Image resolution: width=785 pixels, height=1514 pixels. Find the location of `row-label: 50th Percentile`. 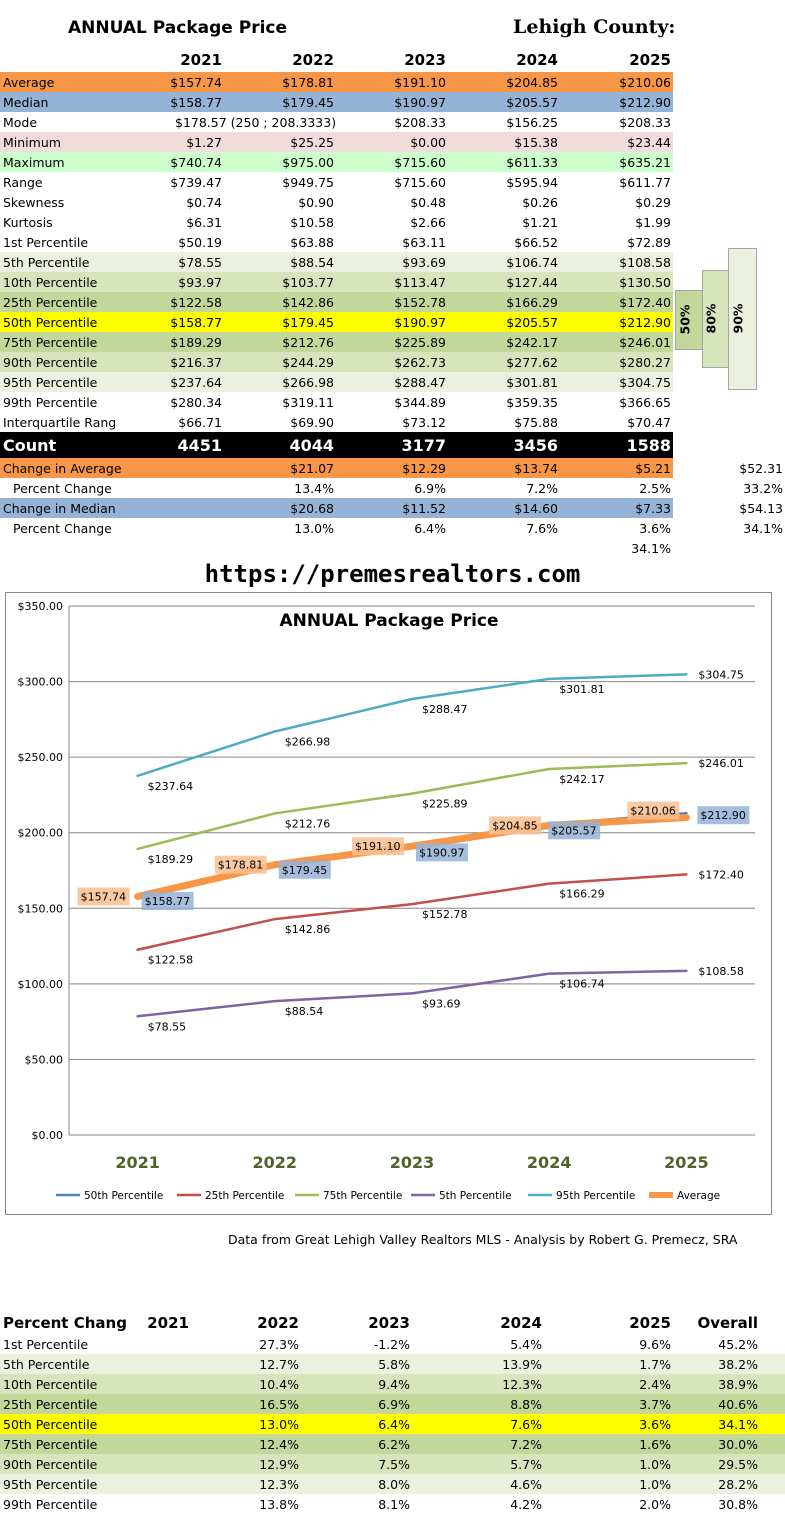

row-label: 50th Percentile is located at coordinates (50, 1424).